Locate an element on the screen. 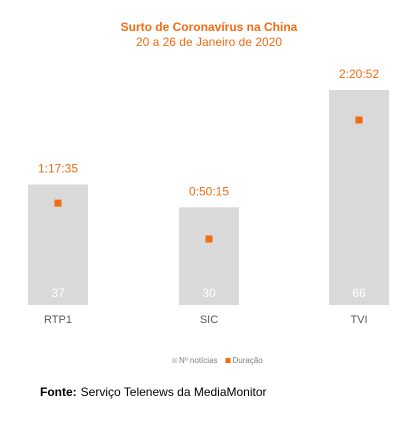  legend-label: Duração is located at coordinates (248, 360).